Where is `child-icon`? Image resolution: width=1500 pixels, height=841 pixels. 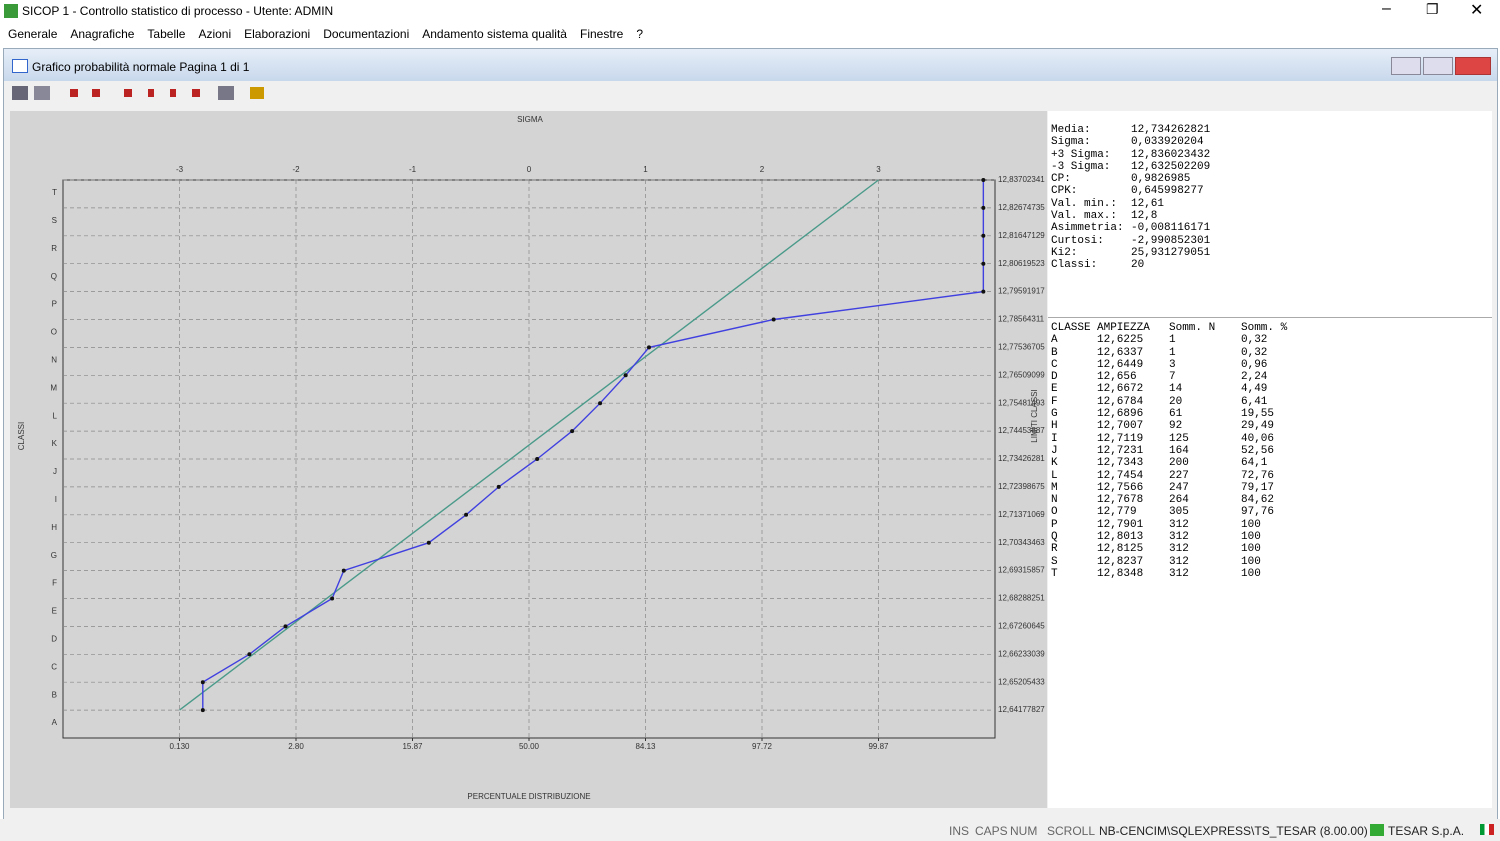 child-icon is located at coordinates (20, 66).